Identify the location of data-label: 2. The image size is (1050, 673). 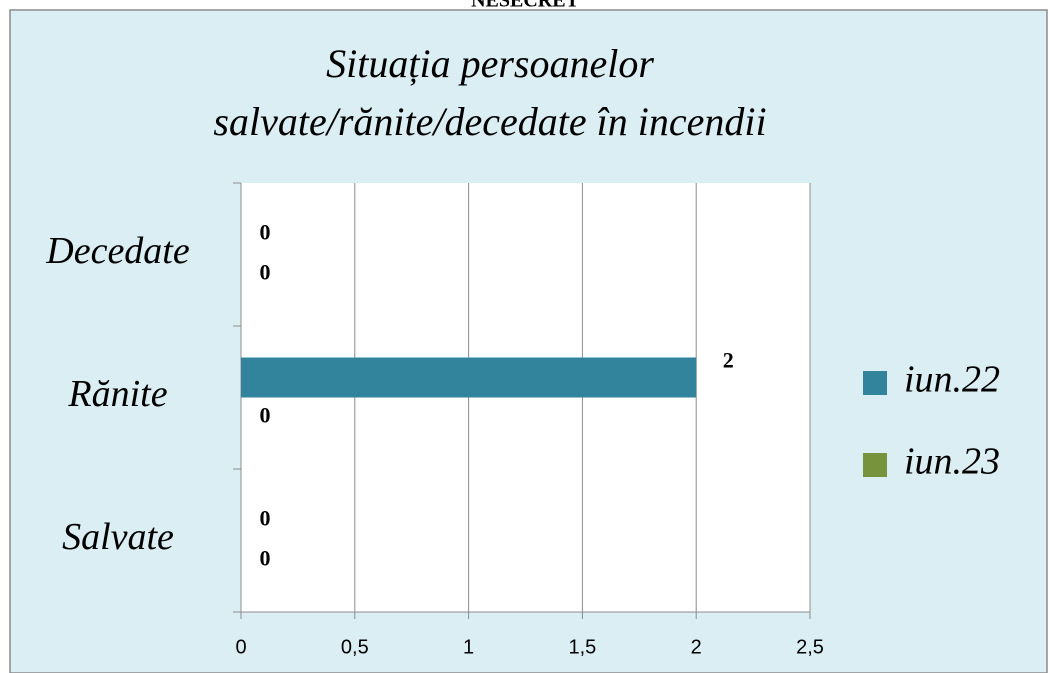
(728, 360).